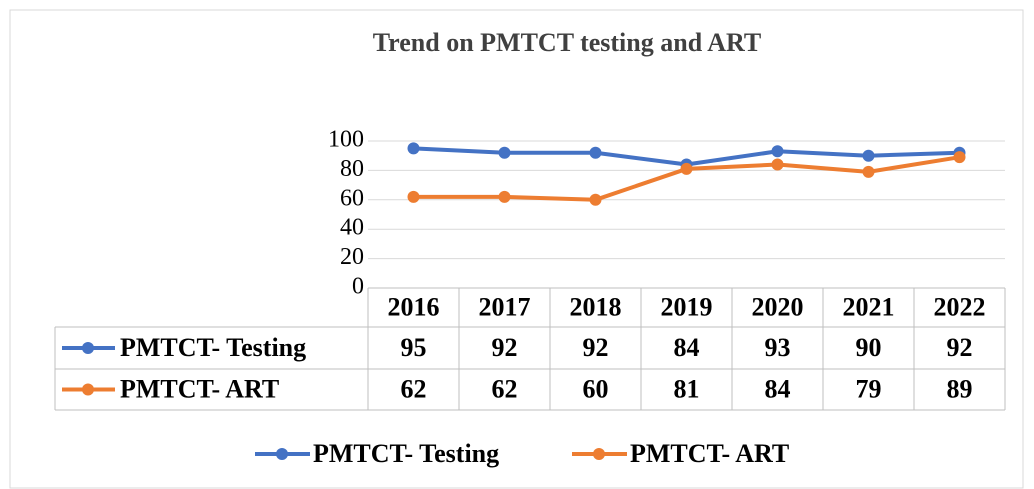  Describe the element at coordinates (709, 453) in the screenshot. I see `legend-label: PMTCT- ART` at that location.